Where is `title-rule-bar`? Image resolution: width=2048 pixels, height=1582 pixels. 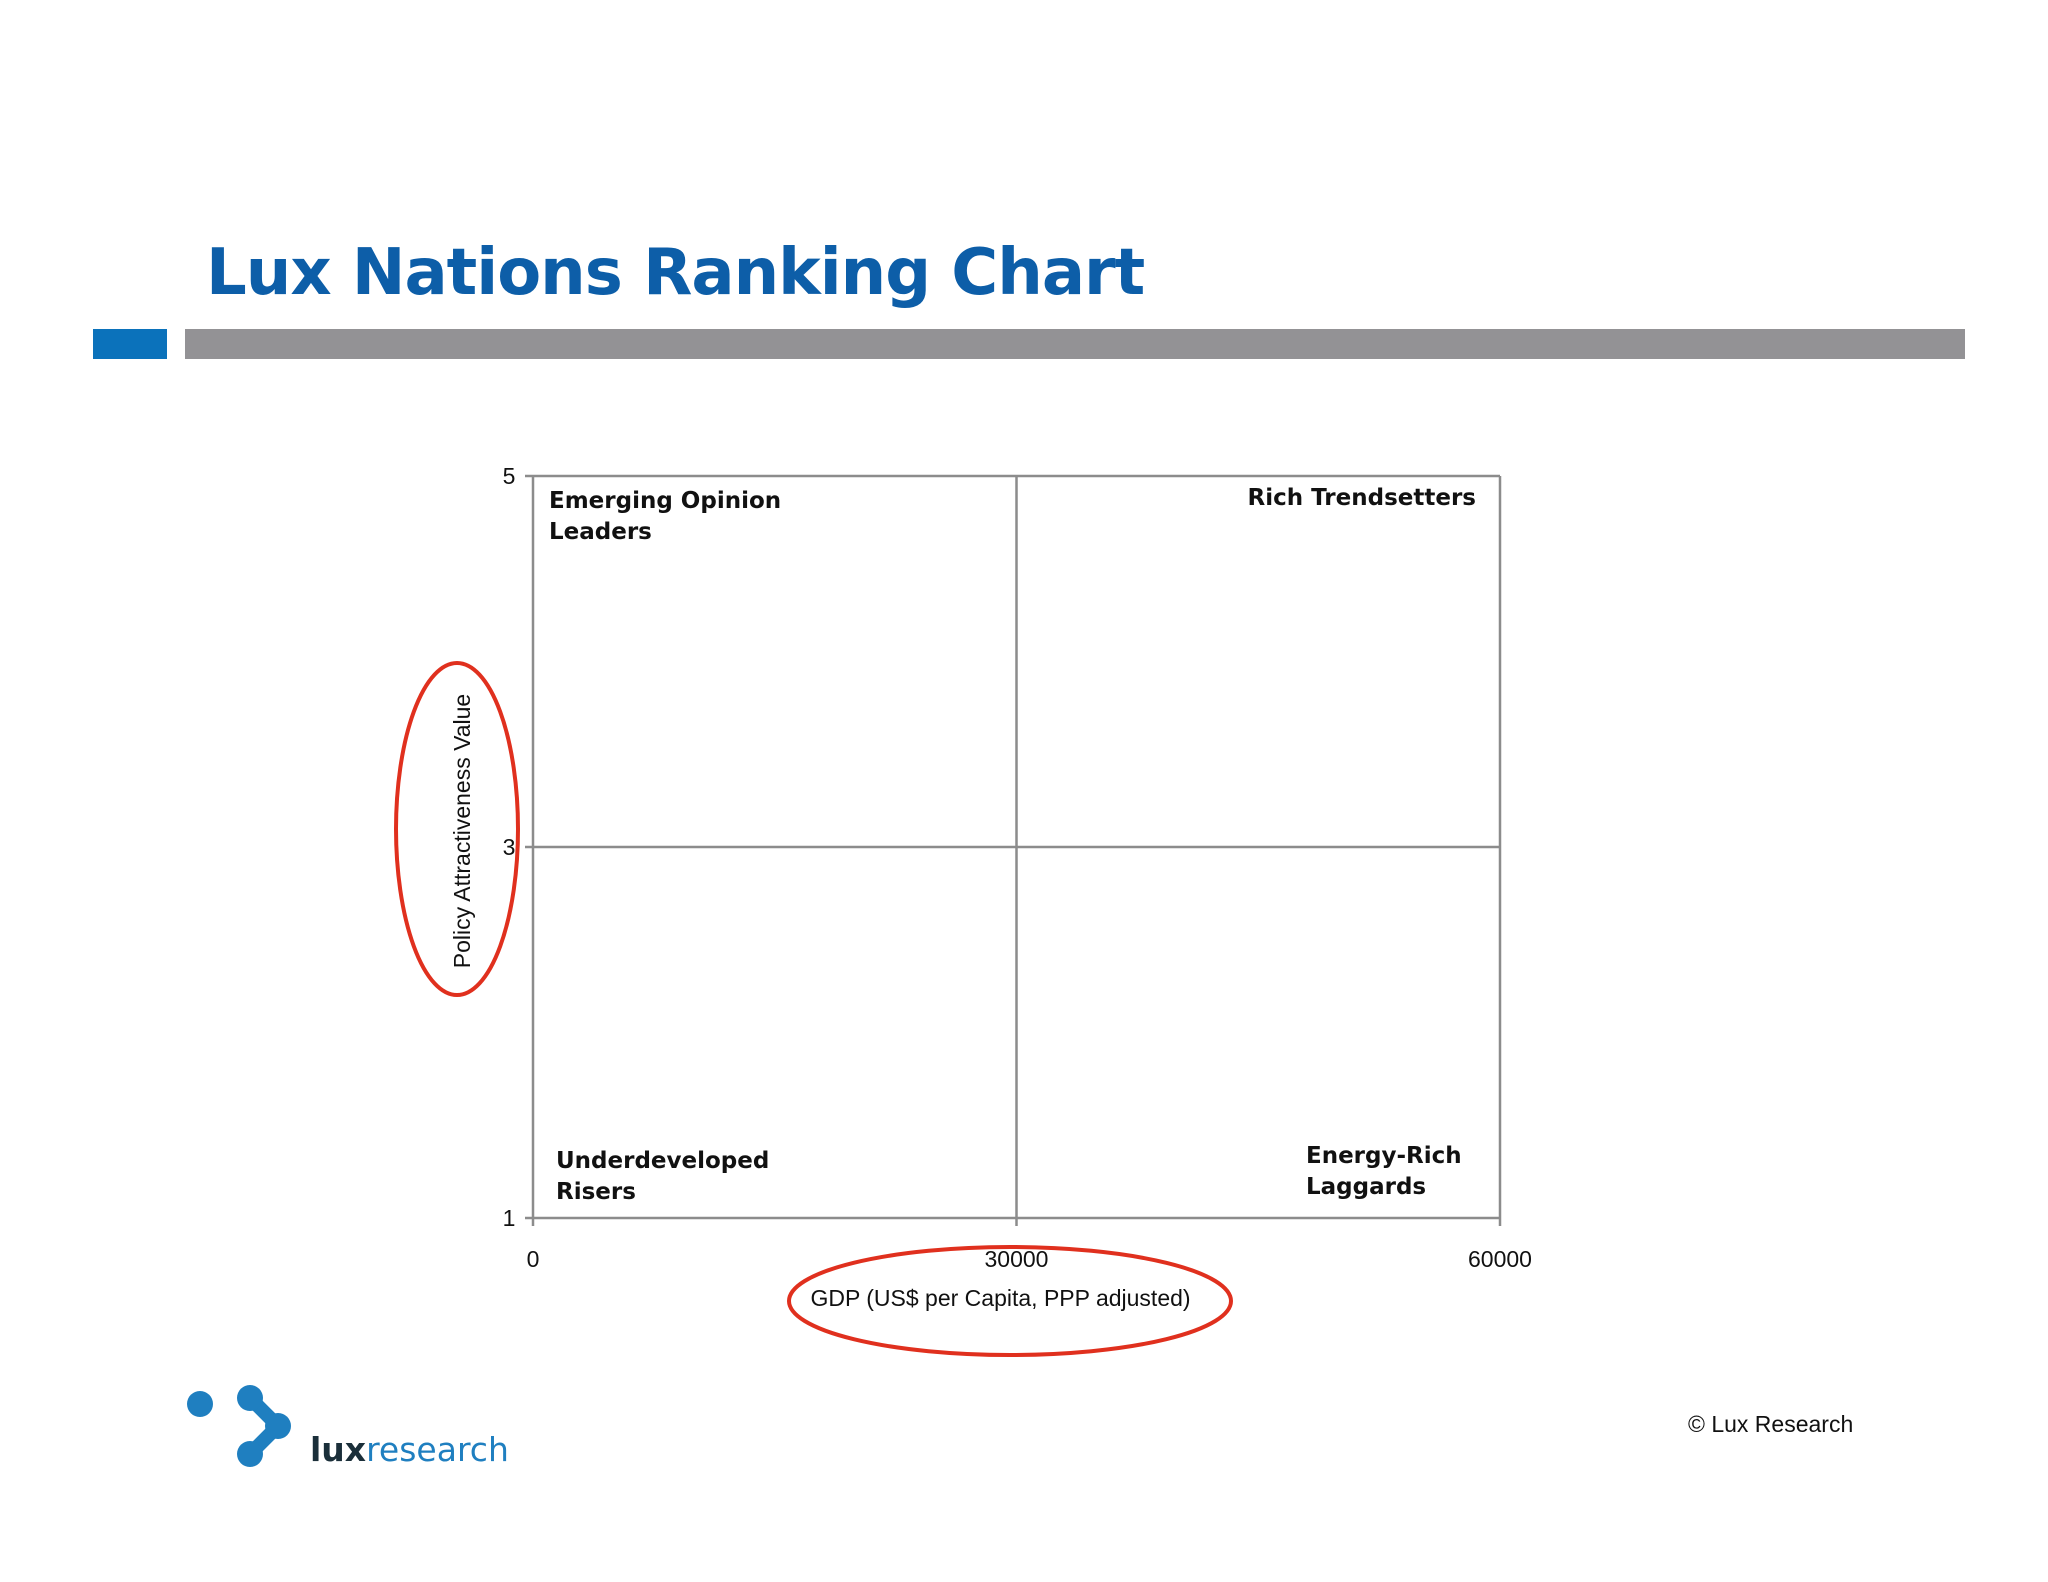
title-rule-bar is located at coordinates (1075, 344).